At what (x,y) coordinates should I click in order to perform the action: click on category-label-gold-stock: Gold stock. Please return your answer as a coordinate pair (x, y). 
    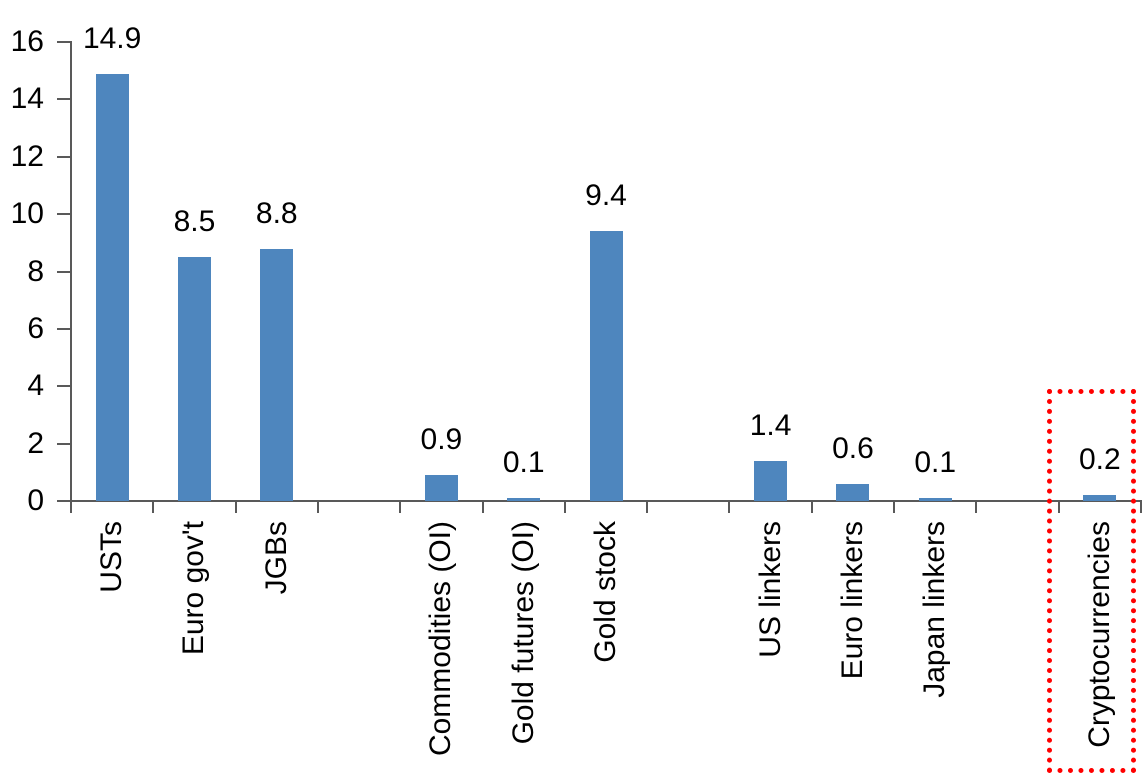
    Looking at the image, I should click on (605, 592).